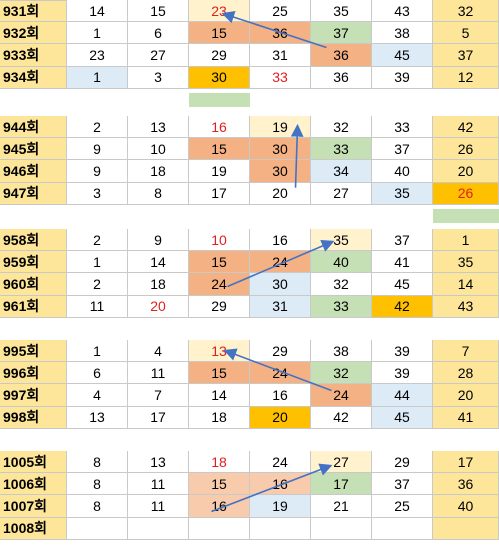 The width and height of the screenshot is (499, 547). What do you see at coordinates (466, 33) in the screenshot?
I see `bonus-number-cell: 5` at bounding box center [466, 33].